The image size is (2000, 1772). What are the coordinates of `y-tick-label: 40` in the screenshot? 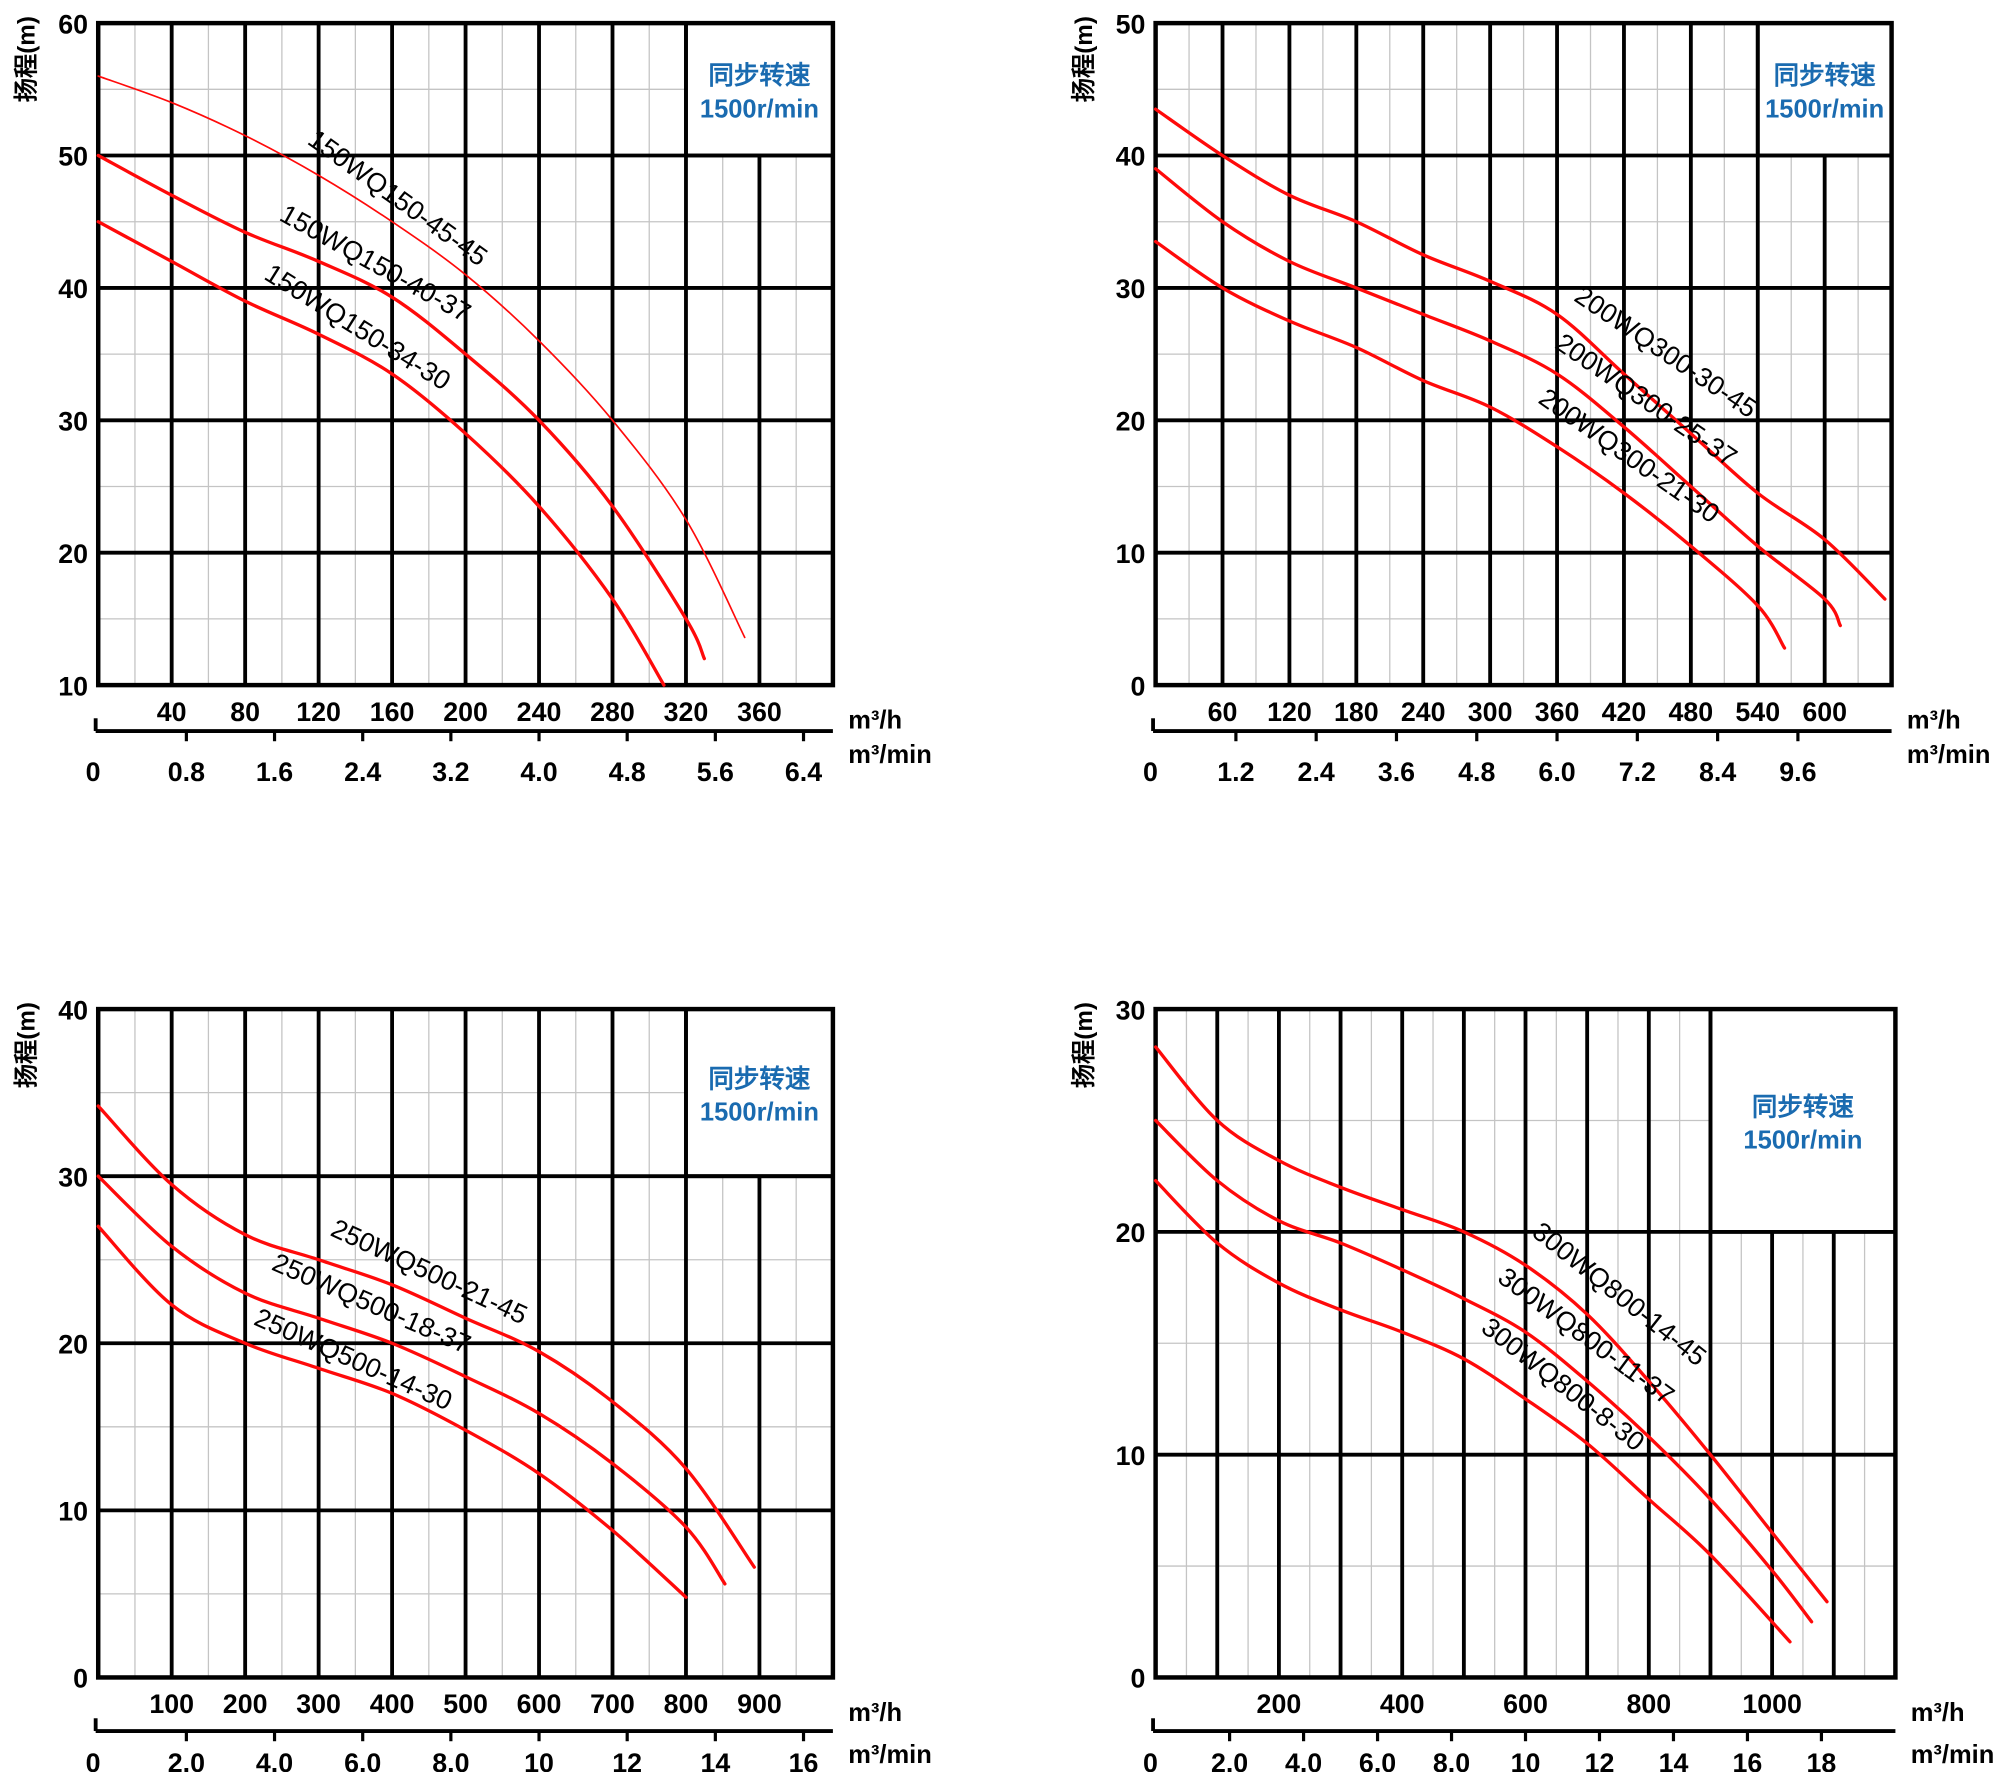 It's located at (73, 289).